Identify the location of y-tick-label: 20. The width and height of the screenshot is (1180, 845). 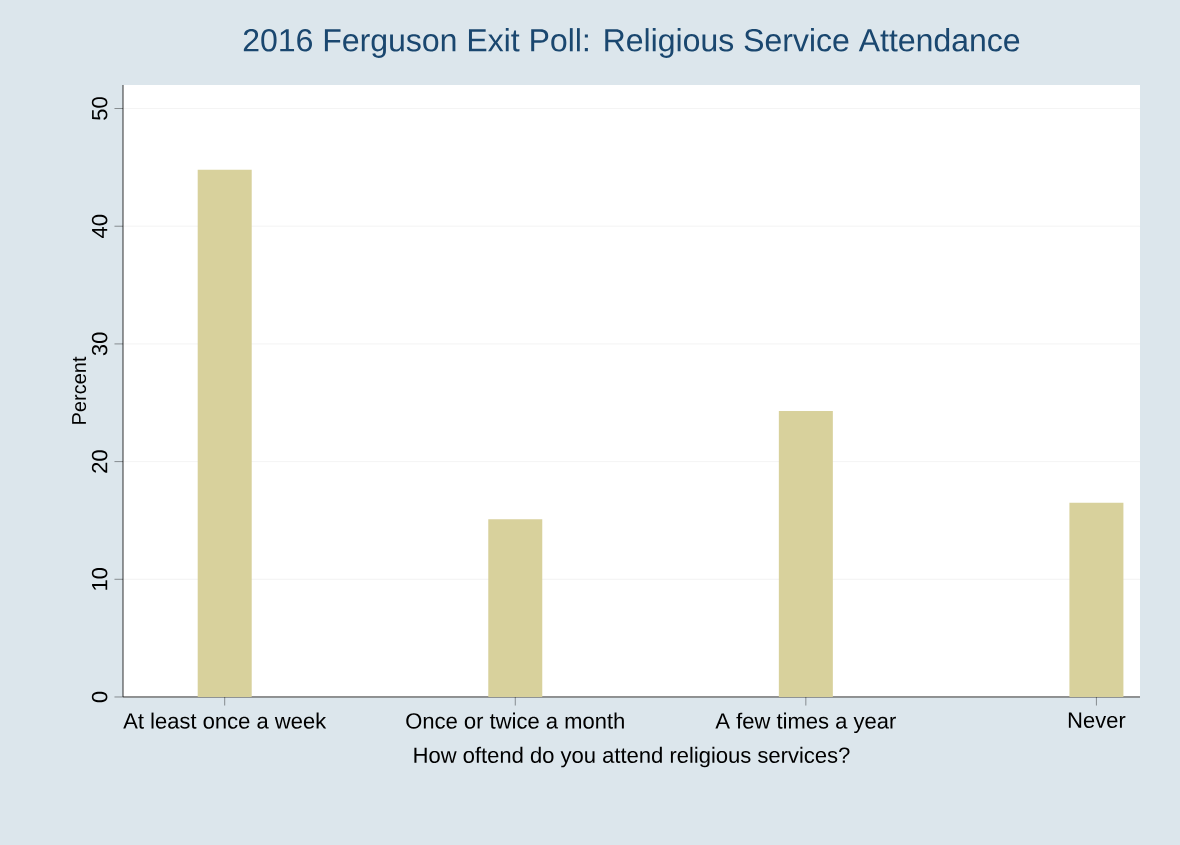
(99, 461).